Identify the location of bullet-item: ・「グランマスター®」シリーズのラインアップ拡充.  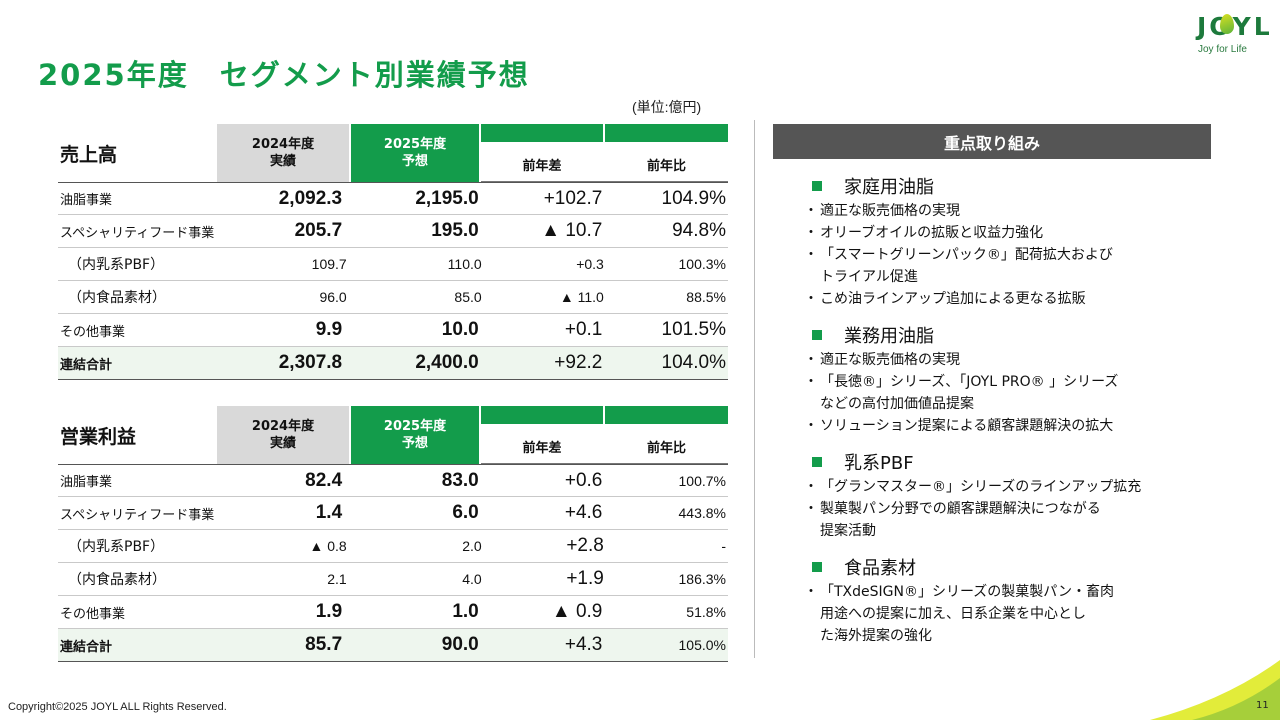
(1018, 487).